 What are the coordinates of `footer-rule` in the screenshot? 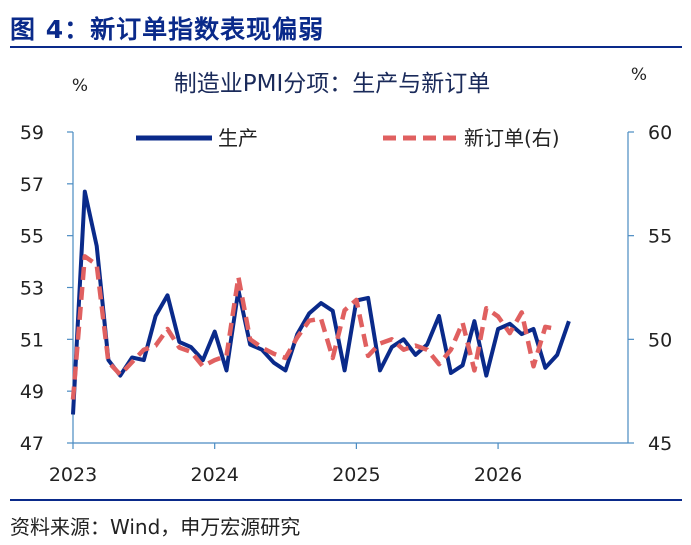 It's located at (346, 500).